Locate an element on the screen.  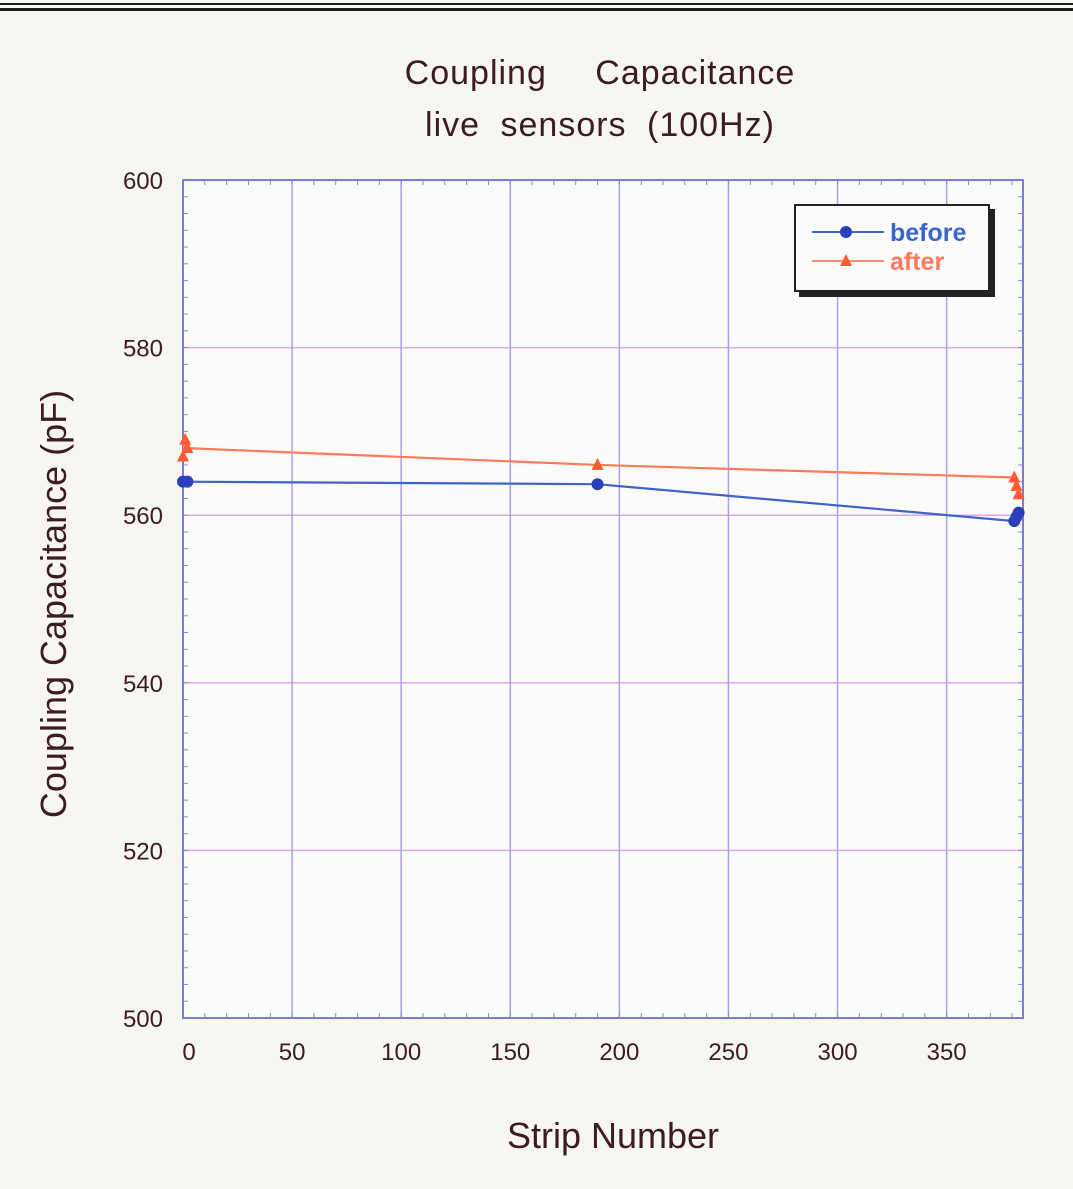
x-tick-label: 100 is located at coordinates (401, 1052).